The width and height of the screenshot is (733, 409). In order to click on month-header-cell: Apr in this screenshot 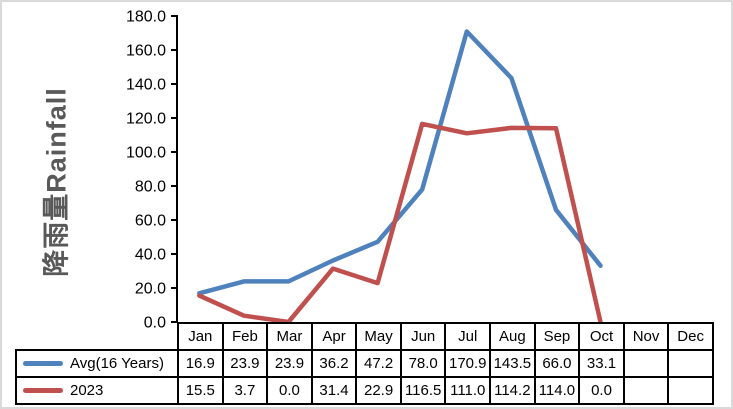, I will do `click(334, 336)`.